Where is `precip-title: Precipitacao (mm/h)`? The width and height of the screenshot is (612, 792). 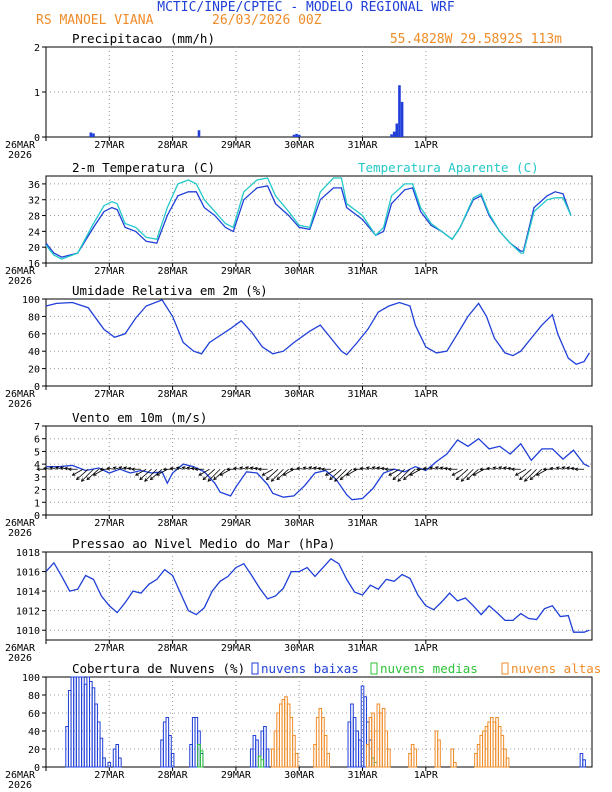
precip-title: Precipitacao (mm/h) is located at coordinates (143, 38).